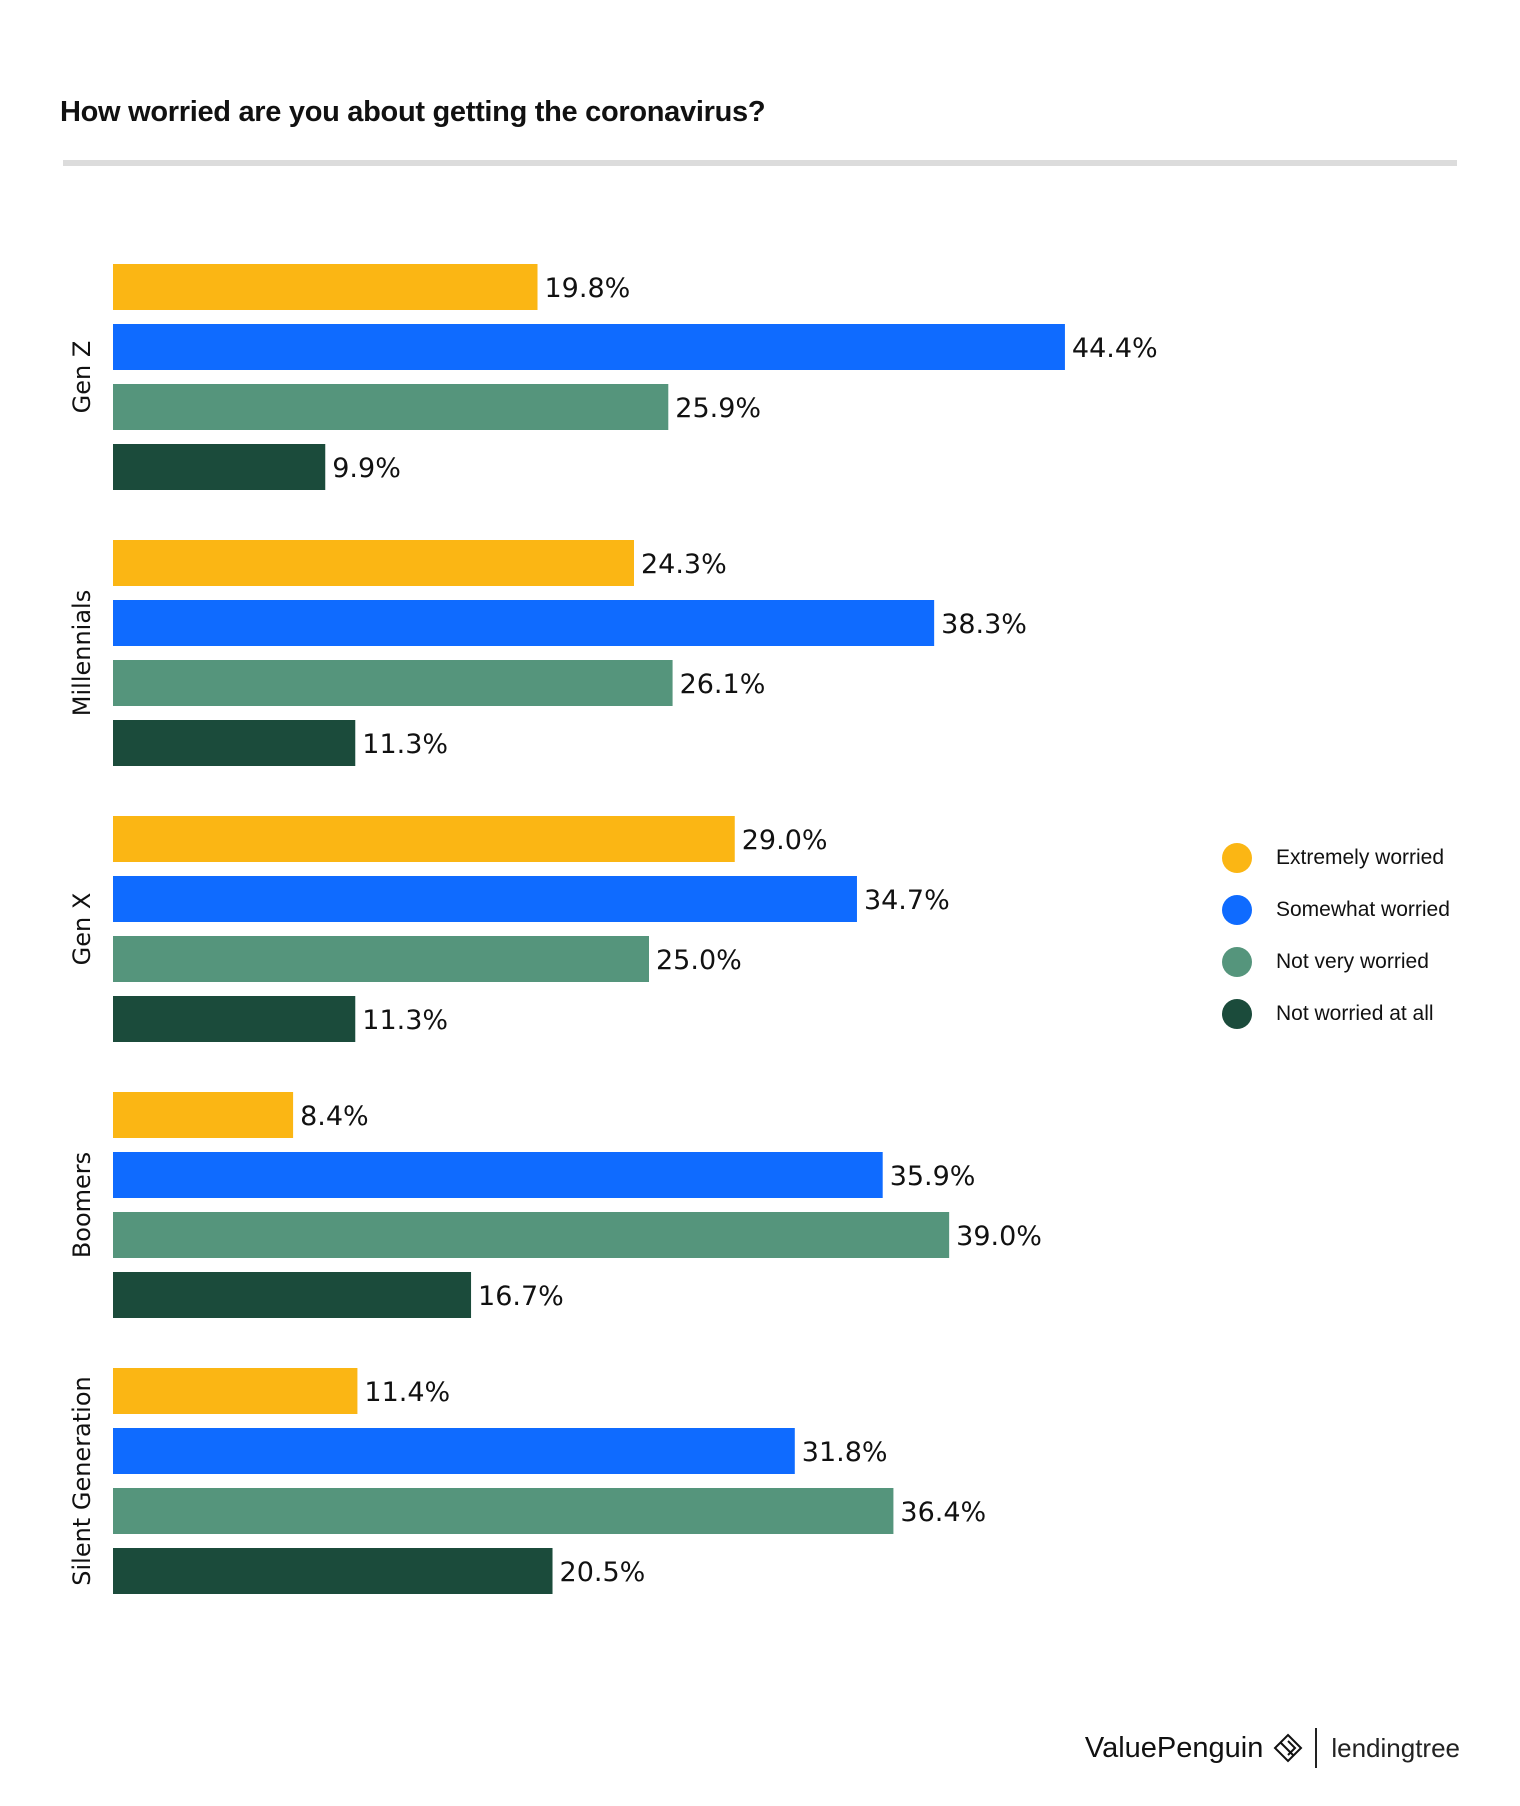 The height and width of the screenshot is (1806, 1520). What do you see at coordinates (588, 288) in the screenshot?
I see `value-label-gen-z-extremely-worried: 19.8%` at bounding box center [588, 288].